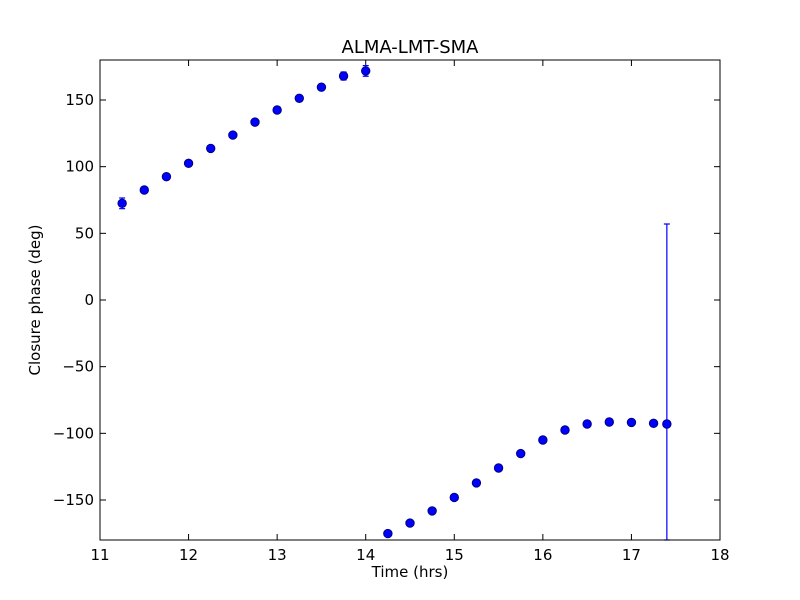 The height and width of the screenshot is (600, 800). What do you see at coordinates (73, 500) in the screenshot?
I see `y-tick-label: −150` at bounding box center [73, 500].